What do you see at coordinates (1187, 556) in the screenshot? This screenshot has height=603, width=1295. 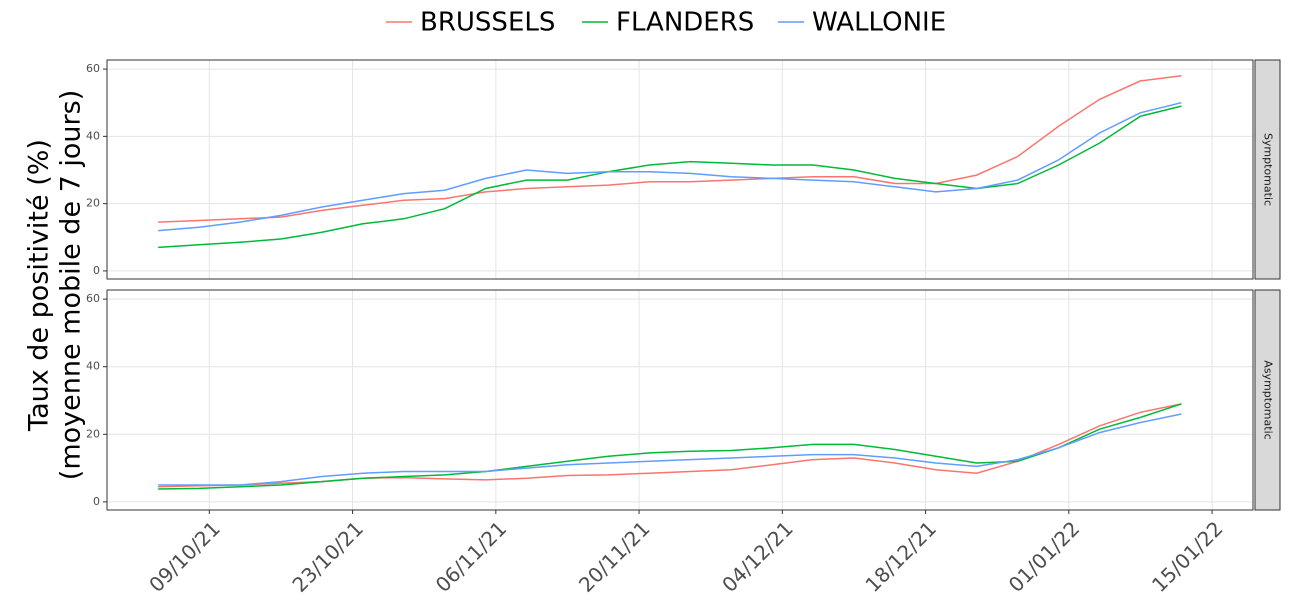 I see `x-tick-label: 15/01/22` at bounding box center [1187, 556].